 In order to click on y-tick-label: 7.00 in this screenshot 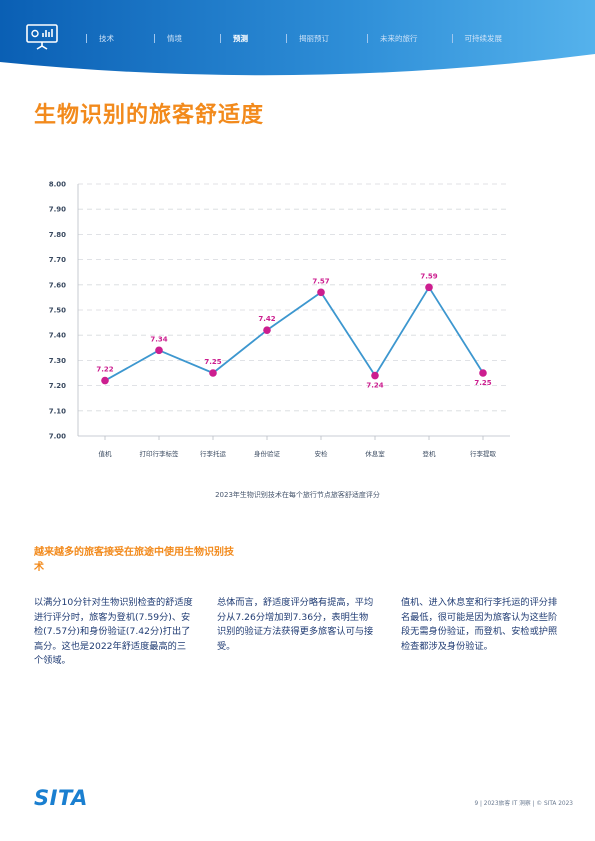, I will do `click(57, 437)`.